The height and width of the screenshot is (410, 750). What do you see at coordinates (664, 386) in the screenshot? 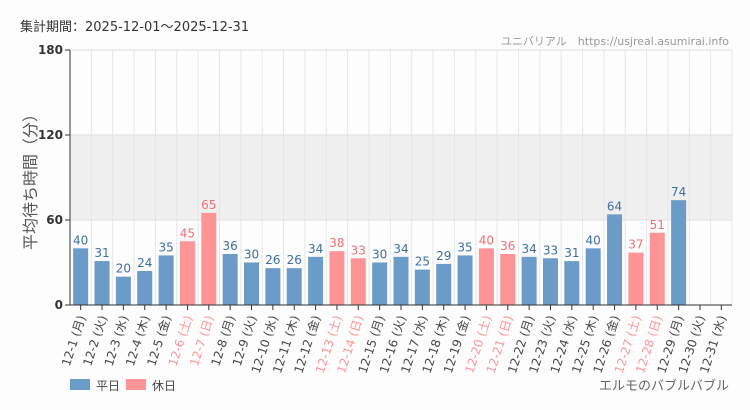
I see `attraction-name: エルモのバブルバブル` at bounding box center [664, 386].